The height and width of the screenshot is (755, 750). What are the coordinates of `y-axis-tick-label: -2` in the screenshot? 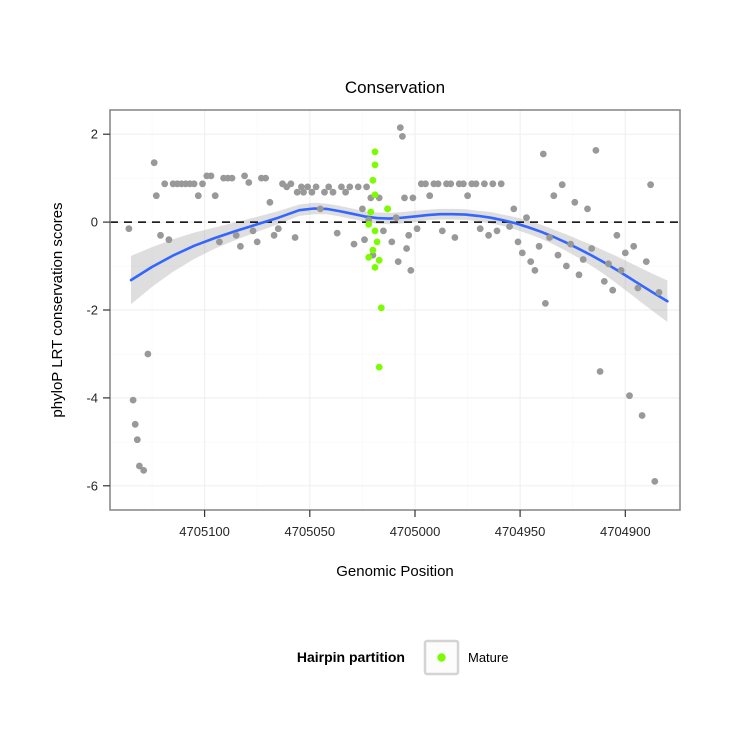 It's located at (92, 310).